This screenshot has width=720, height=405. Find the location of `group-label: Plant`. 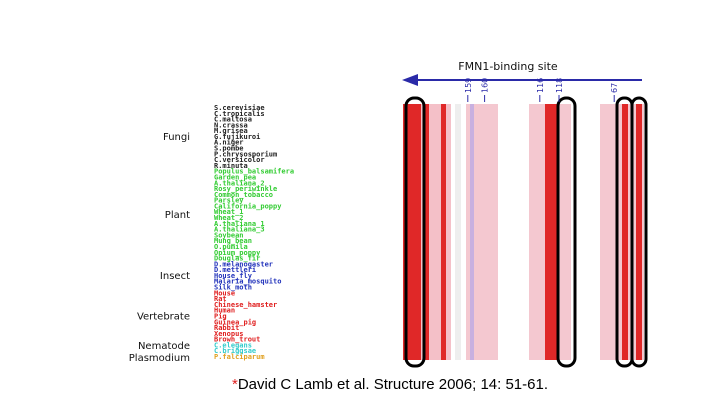

group-label: Plant is located at coordinates (177, 215).